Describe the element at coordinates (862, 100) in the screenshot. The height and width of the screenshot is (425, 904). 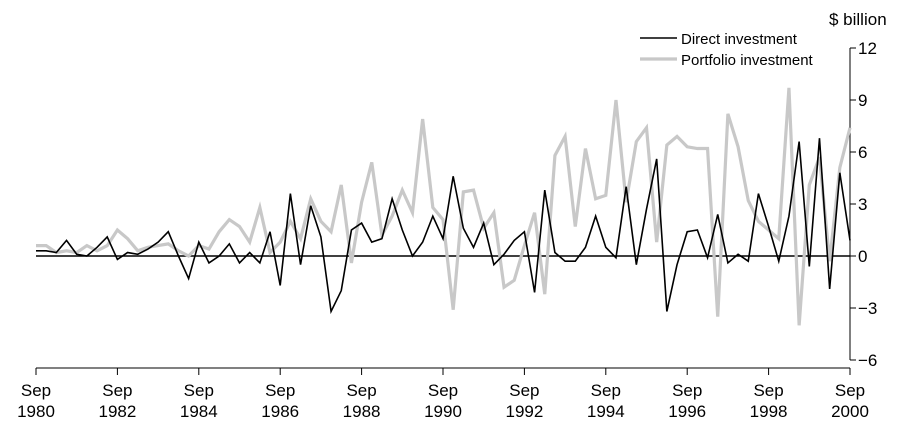
I see `y-tick-label: 9` at that location.